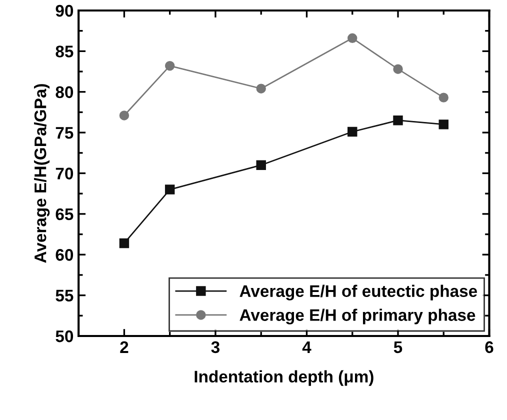  What do you see at coordinates (65, 52) in the screenshot?
I see `y-tick-label: 85` at bounding box center [65, 52].